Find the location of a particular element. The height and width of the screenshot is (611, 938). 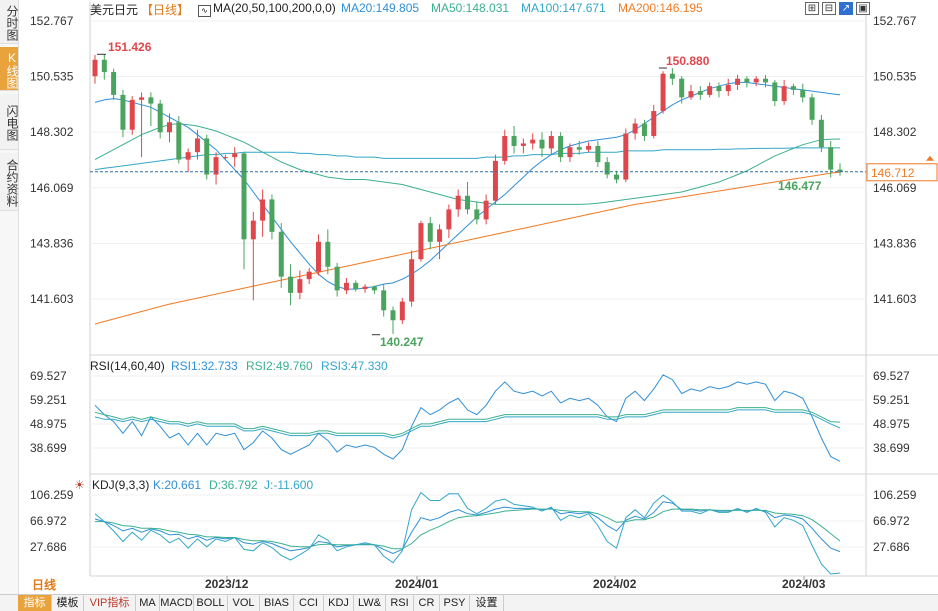

rsi2-value: RSI2:49.760 is located at coordinates (279, 366).